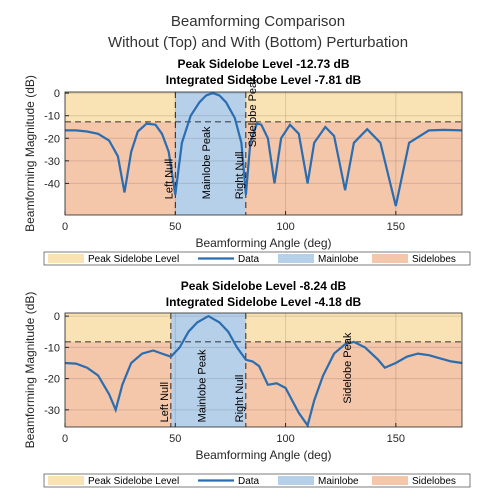 Image resolution: width=500 pixels, height=500 pixels. Describe the element at coordinates (258, 21) in the screenshot. I see `figure-title: Beamforming Comparison` at that location.